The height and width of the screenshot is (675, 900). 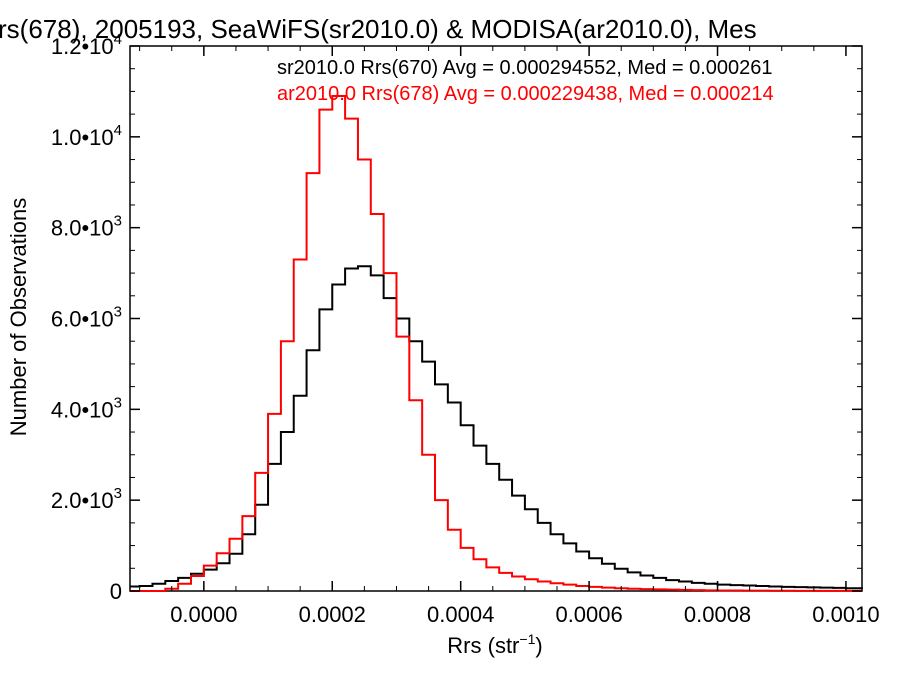 I want to click on y-tick-label: 8.0•103, so click(x=86, y=227).